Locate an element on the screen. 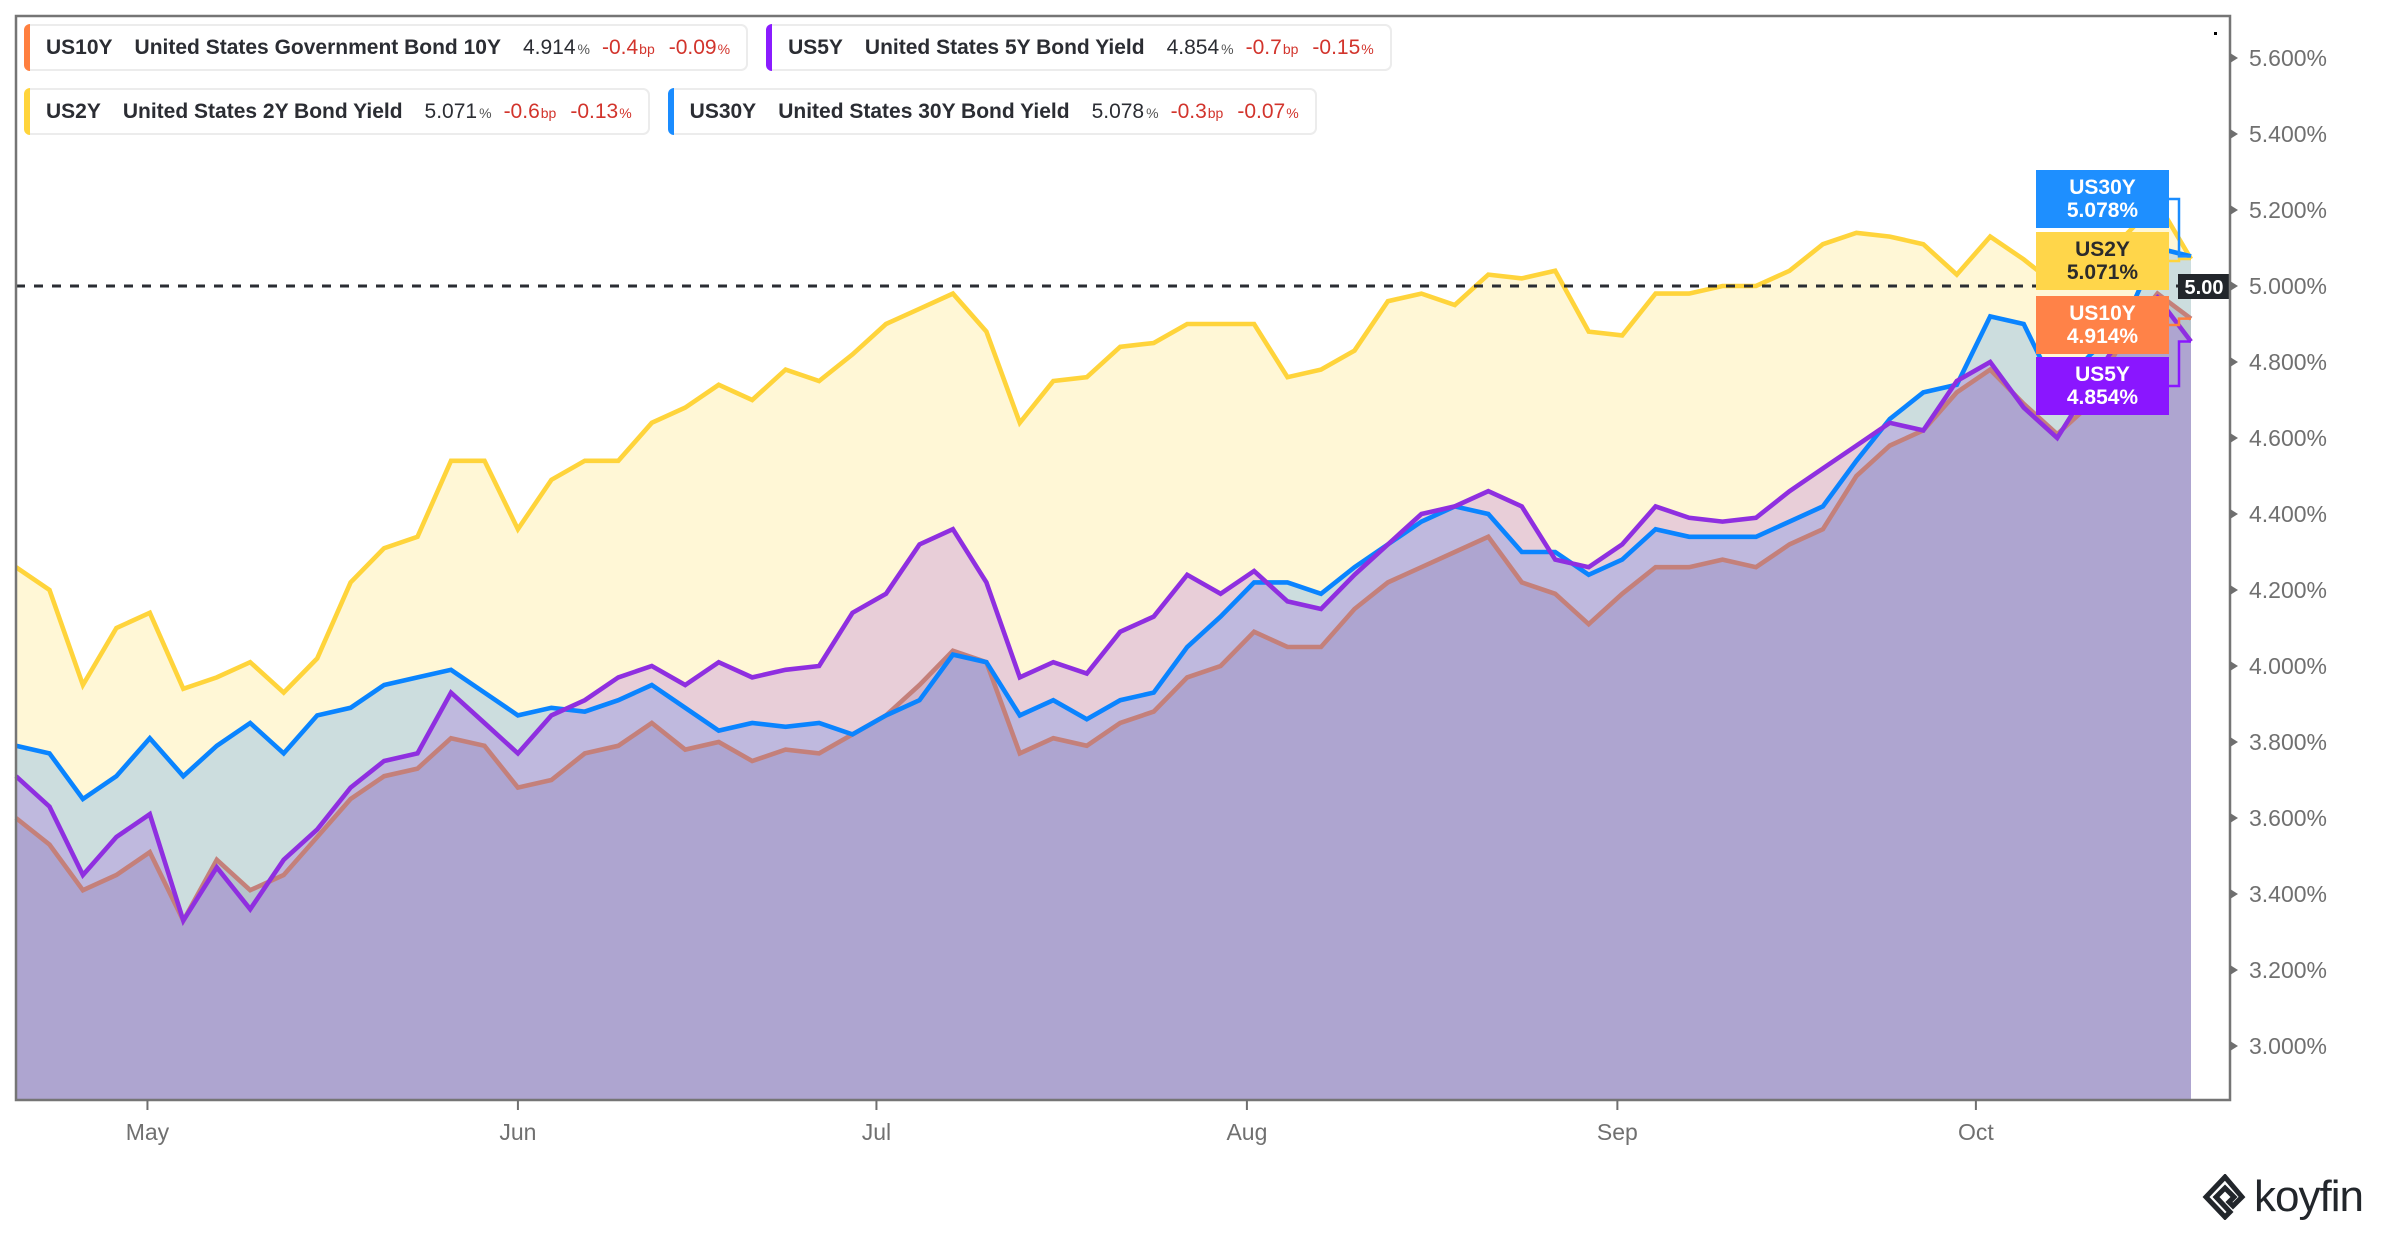 The image size is (2400, 1240). legend-name: United States Government Bond 10Y is located at coordinates (317, 47).